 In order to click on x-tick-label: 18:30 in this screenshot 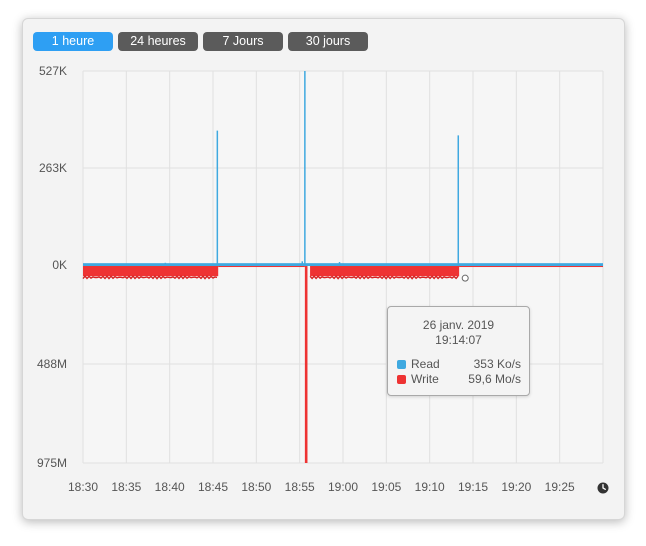, I will do `click(83, 487)`.